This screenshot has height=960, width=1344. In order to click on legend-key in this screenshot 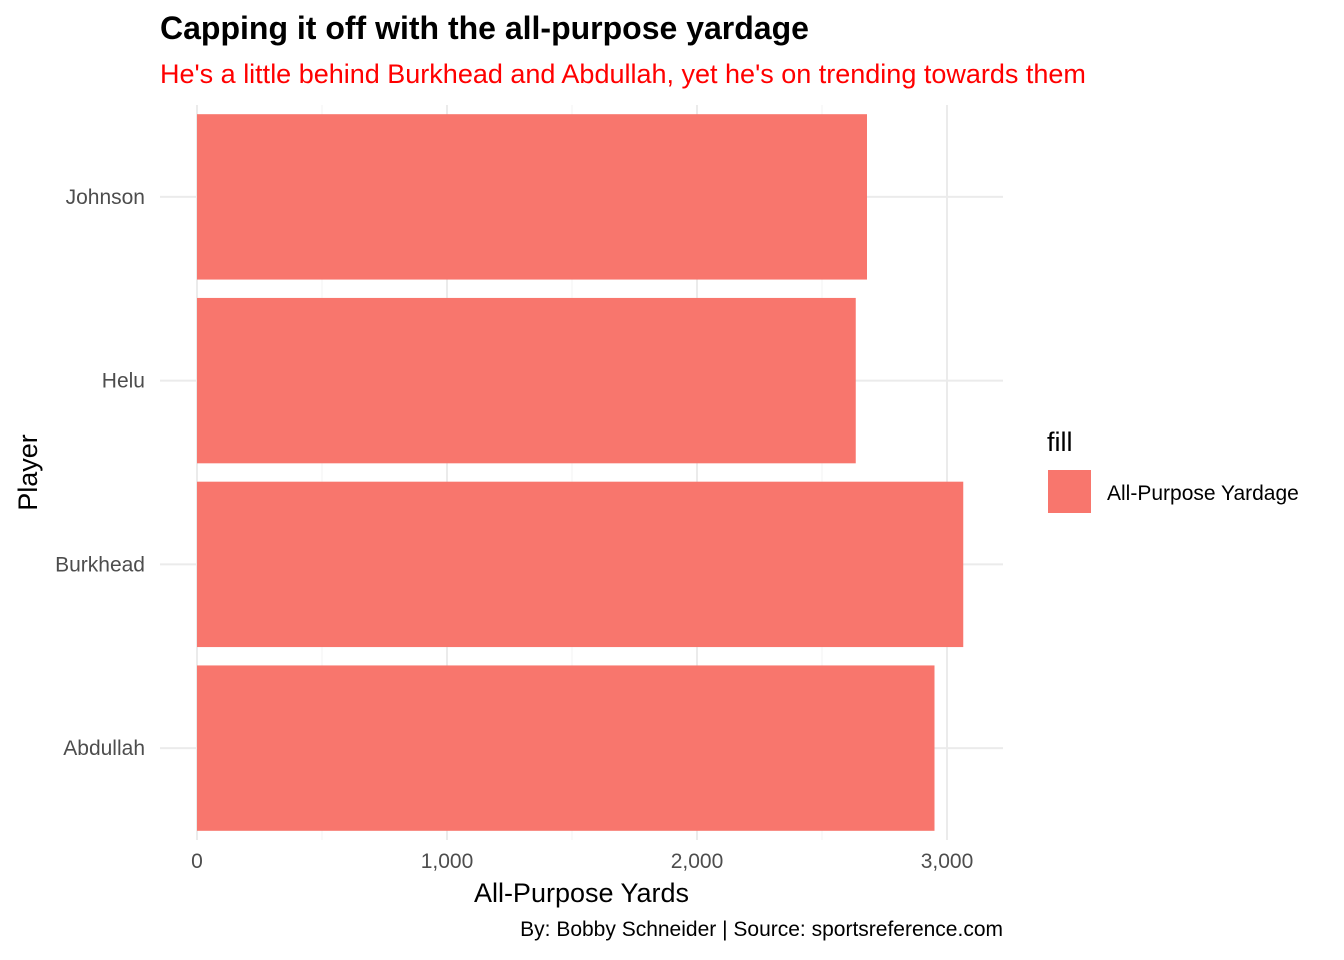, I will do `click(1069, 491)`.